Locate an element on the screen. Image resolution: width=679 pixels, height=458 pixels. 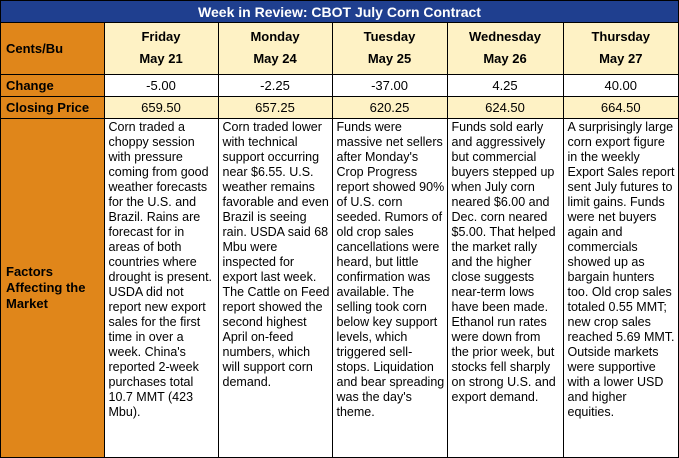
day-header-wednesday: Wednesday May 26 is located at coordinates (505, 49).